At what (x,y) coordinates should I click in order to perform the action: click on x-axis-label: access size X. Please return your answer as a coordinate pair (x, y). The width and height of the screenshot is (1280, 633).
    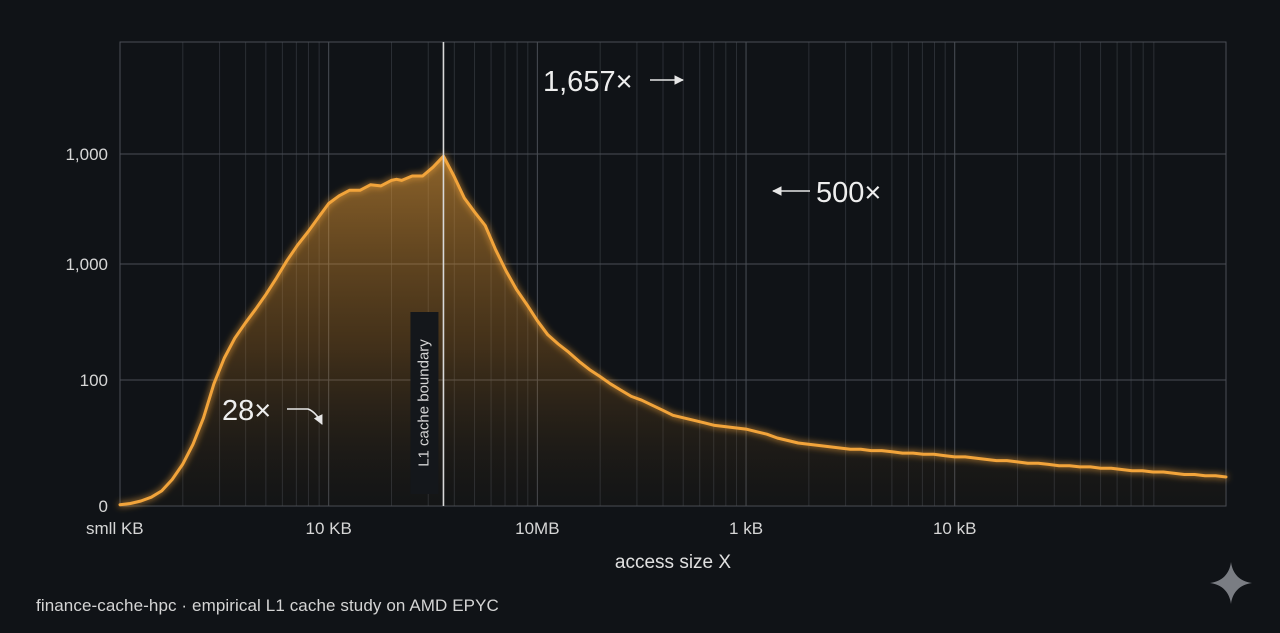
    Looking at the image, I should click on (673, 562).